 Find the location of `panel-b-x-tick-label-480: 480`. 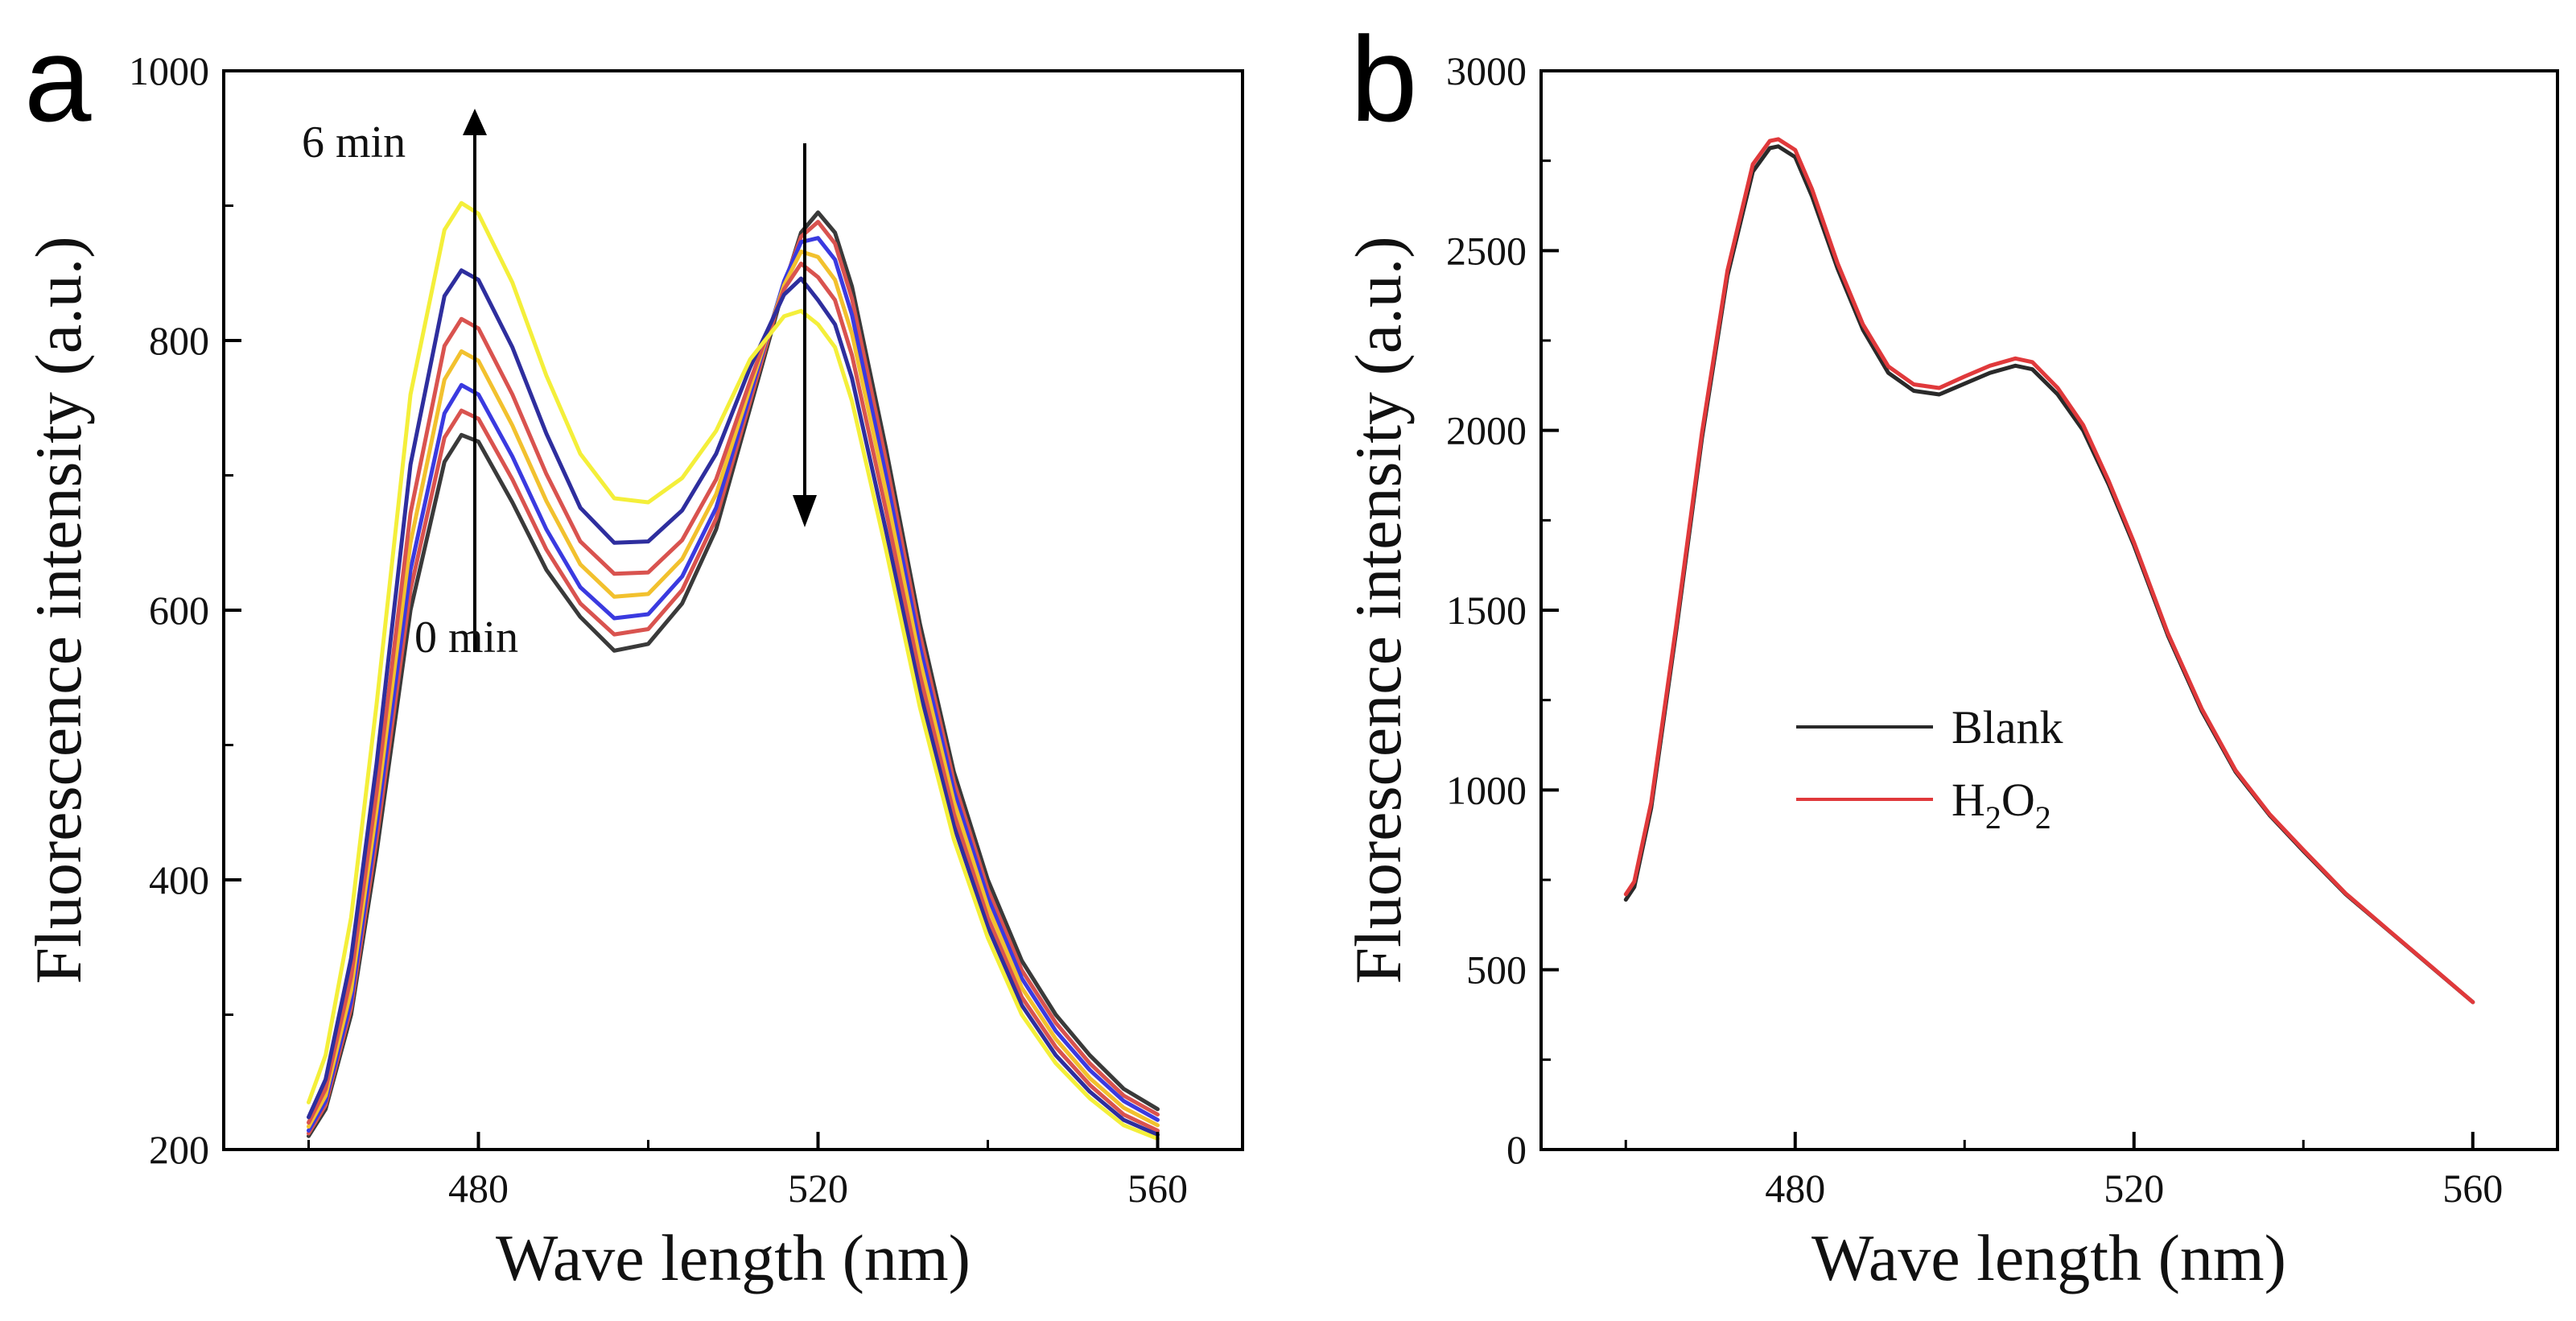

panel-b-x-tick-label-480: 480 is located at coordinates (1795, 1188).